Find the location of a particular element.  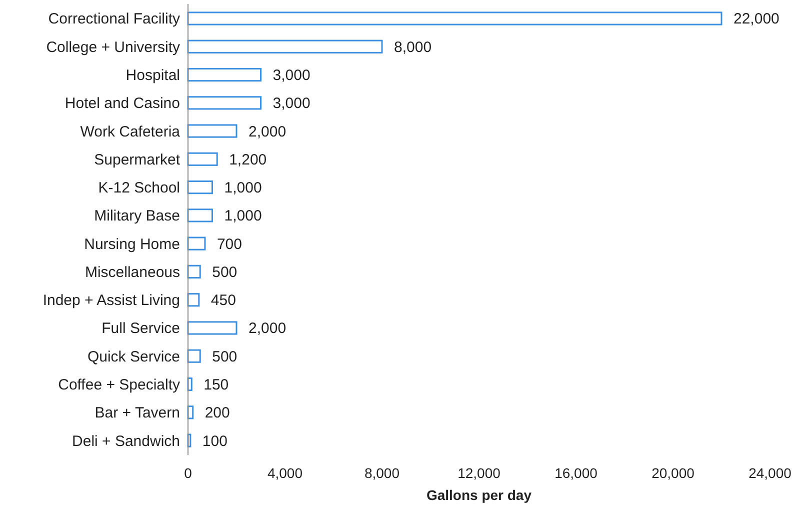

y-tick-label: Indep + Assist Living is located at coordinates (111, 301).